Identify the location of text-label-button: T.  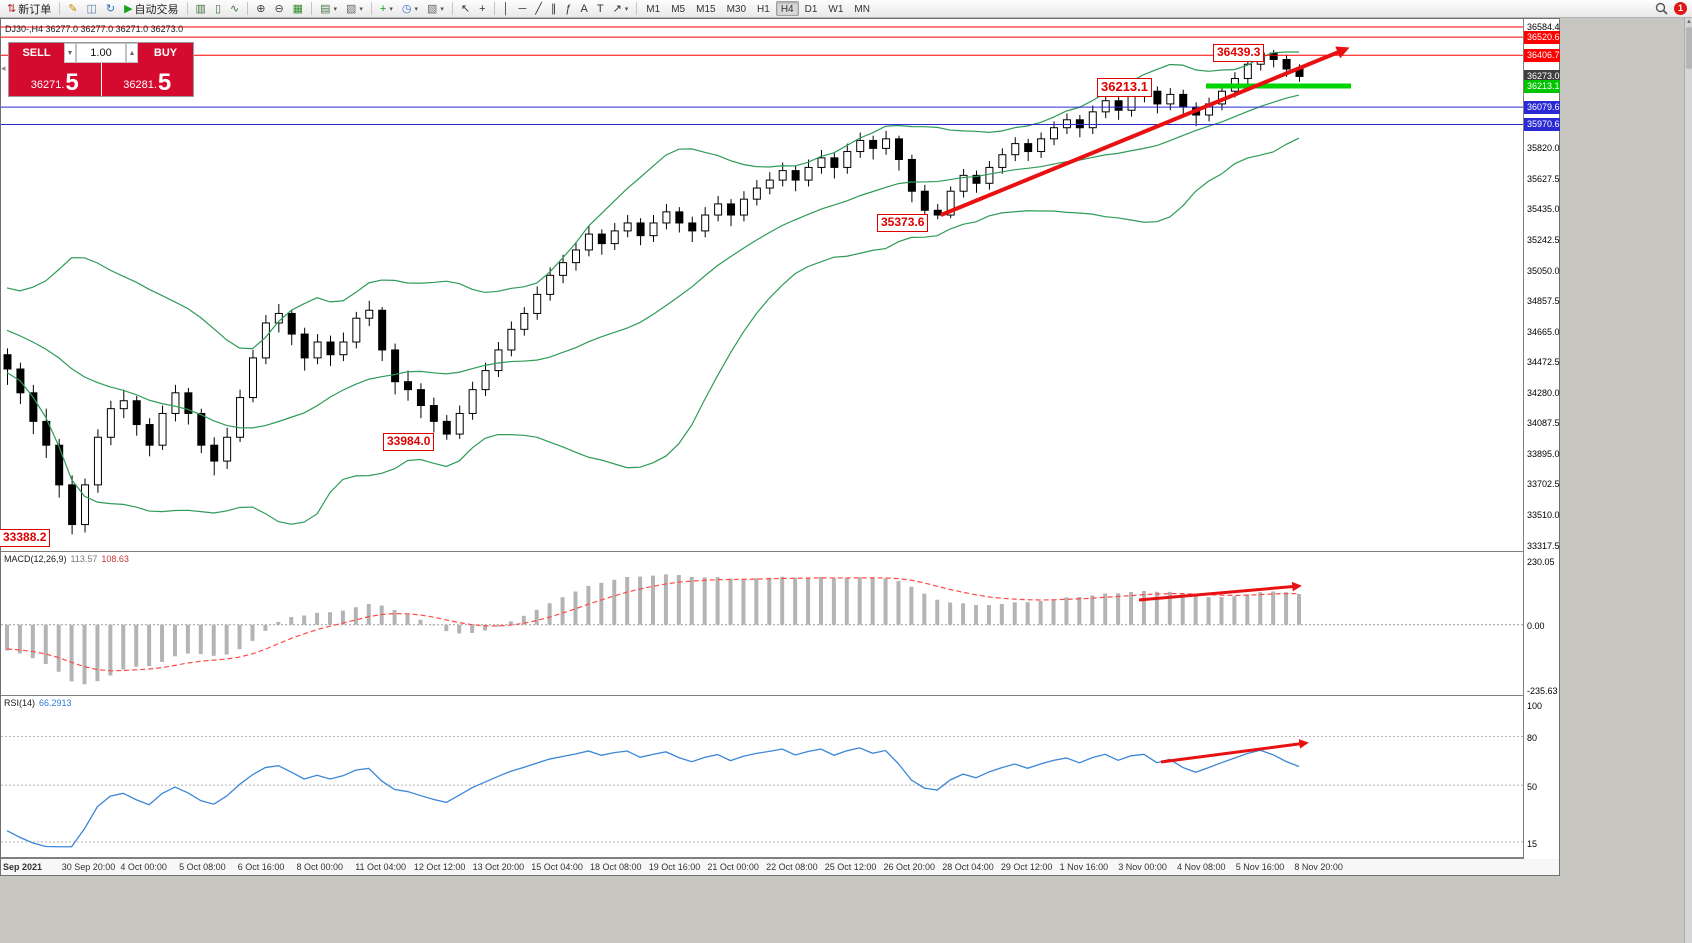
(600, 9).